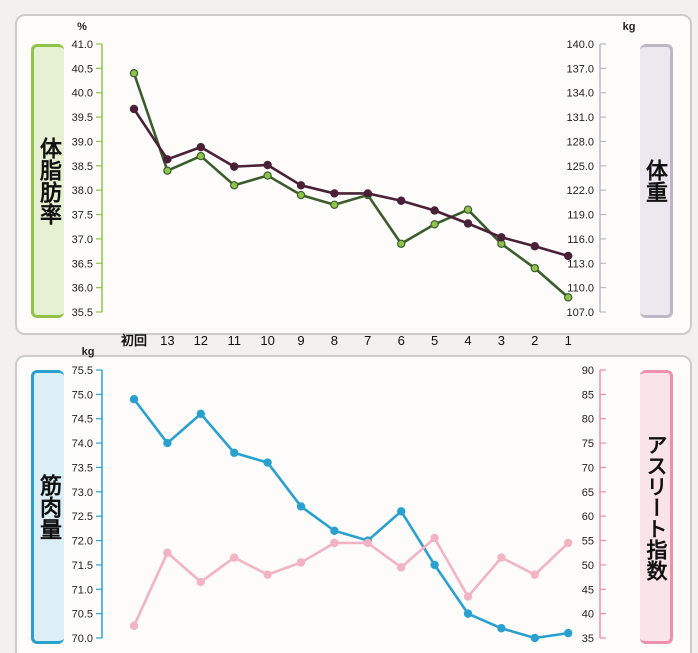 Image resolution: width=698 pixels, height=653 pixels. I want to click on top-right-tick-label: 113.0, so click(580, 264).